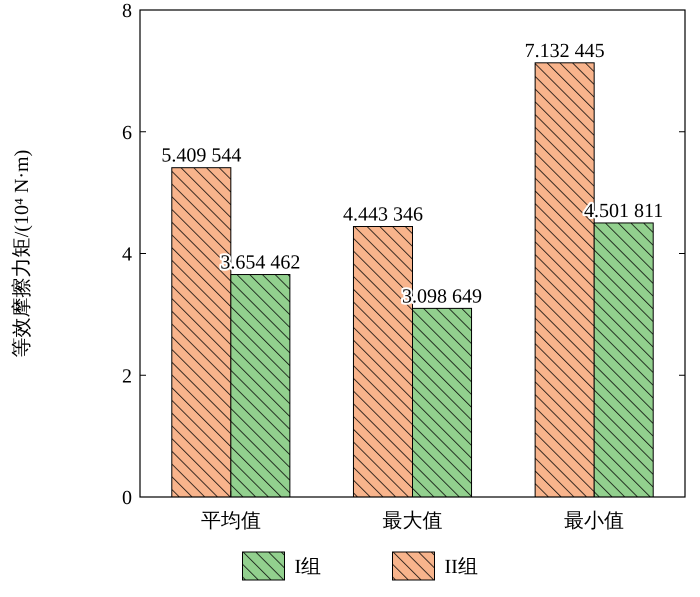  Describe the element at coordinates (127, 255) in the screenshot. I see `y-tick-label: 4` at that location.